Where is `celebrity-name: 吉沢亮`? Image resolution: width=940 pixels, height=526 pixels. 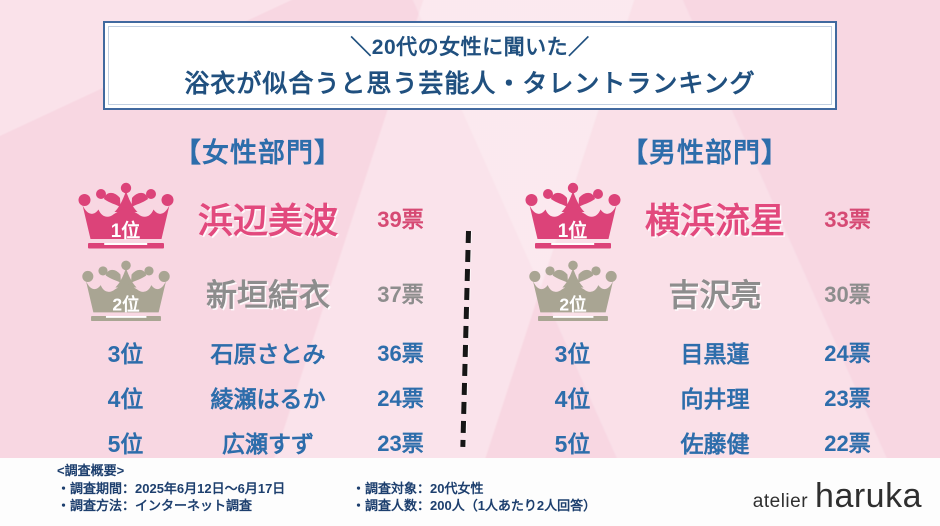 celebrity-name: 吉沢亮 is located at coordinates (715, 295).